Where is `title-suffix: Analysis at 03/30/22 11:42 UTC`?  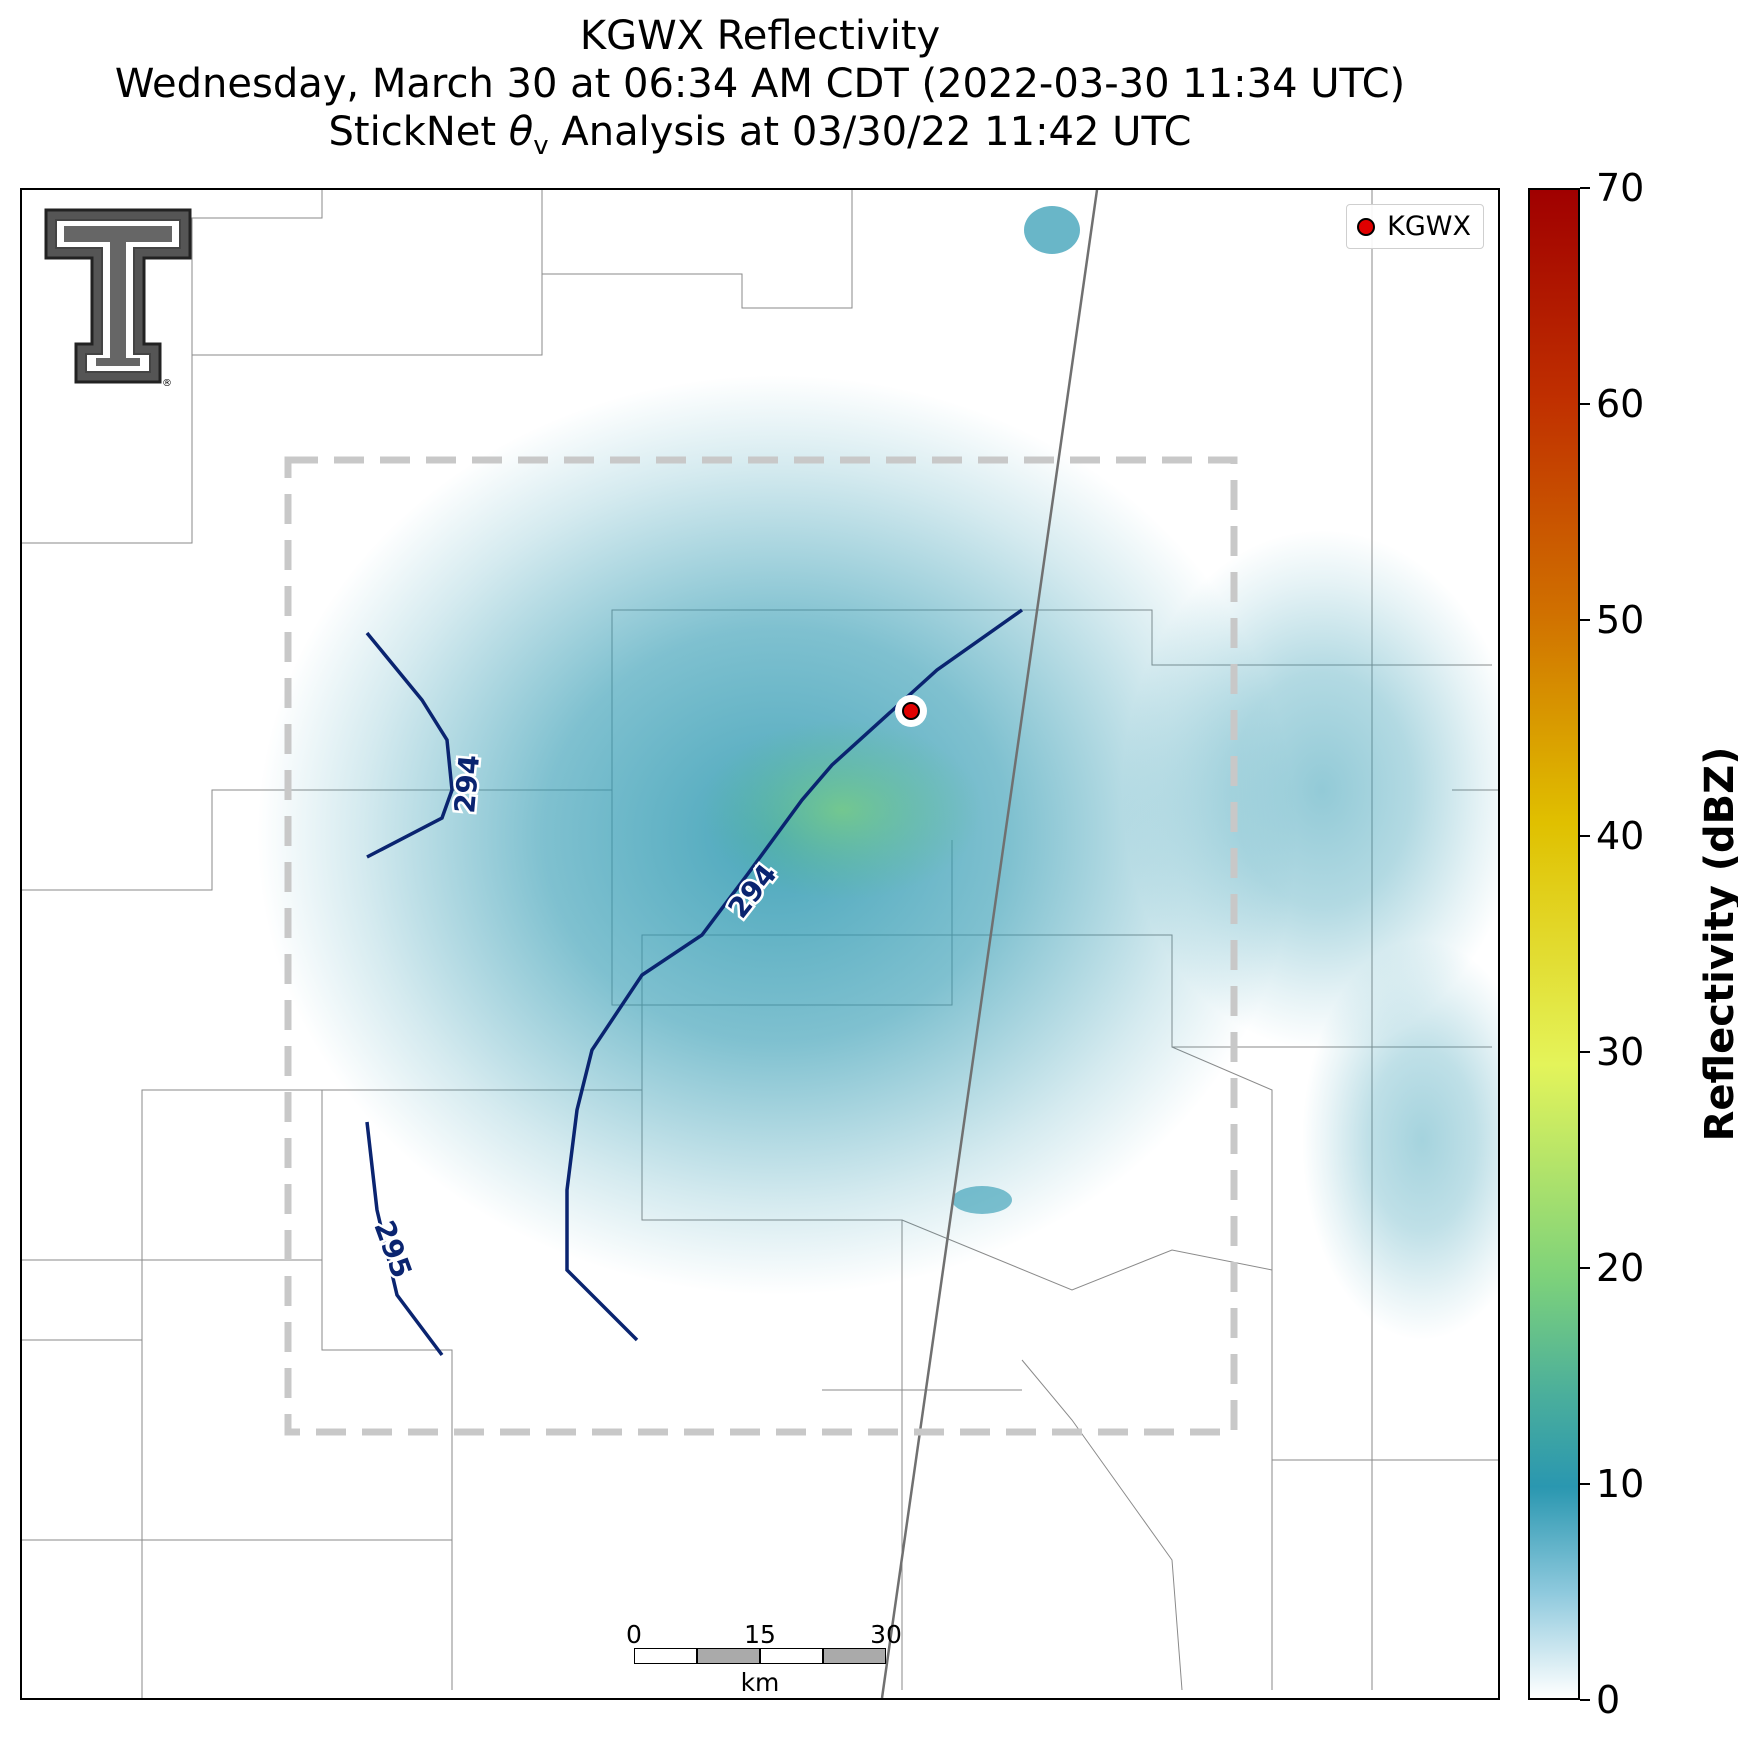
title-suffix: Analysis at 03/30/22 11:42 UTC is located at coordinates (870, 132).